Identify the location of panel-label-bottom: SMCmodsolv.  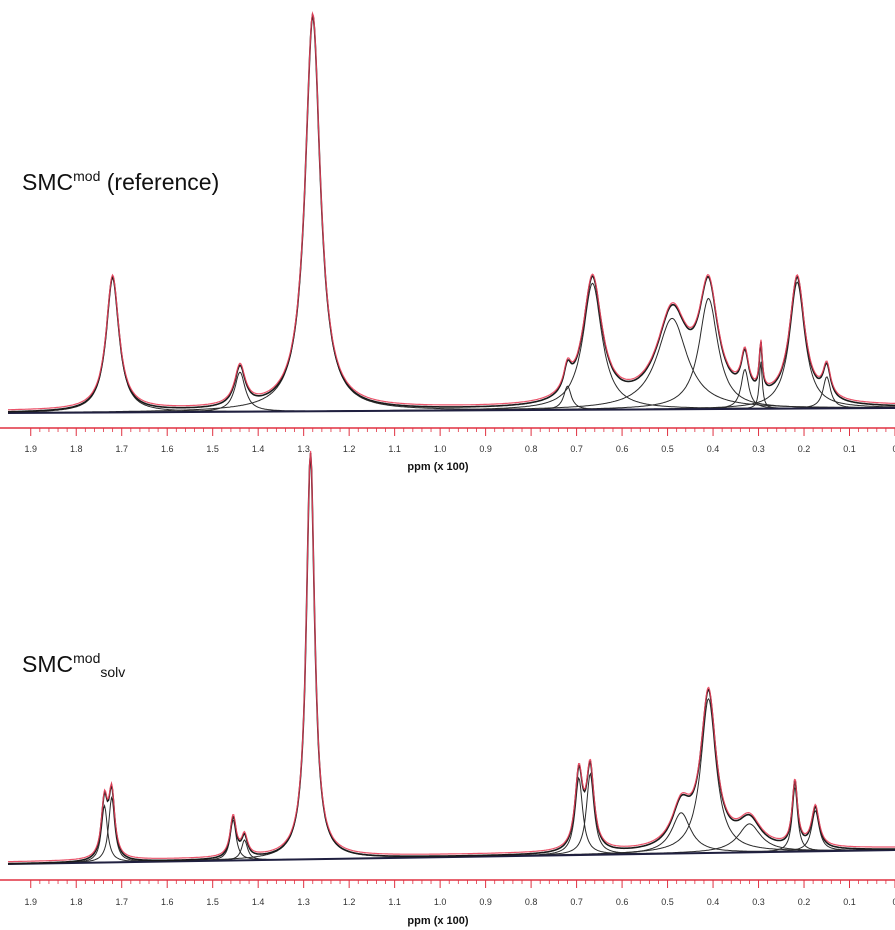
(73, 665).